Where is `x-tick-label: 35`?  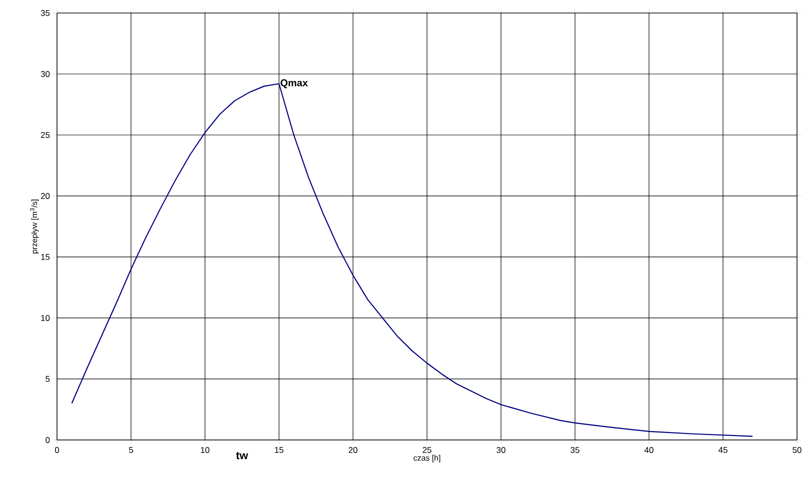 x-tick-label: 35 is located at coordinates (575, 450).